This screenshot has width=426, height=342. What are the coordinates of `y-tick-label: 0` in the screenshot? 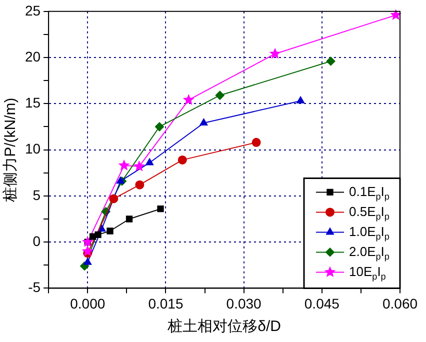 It's located at (36, 240).